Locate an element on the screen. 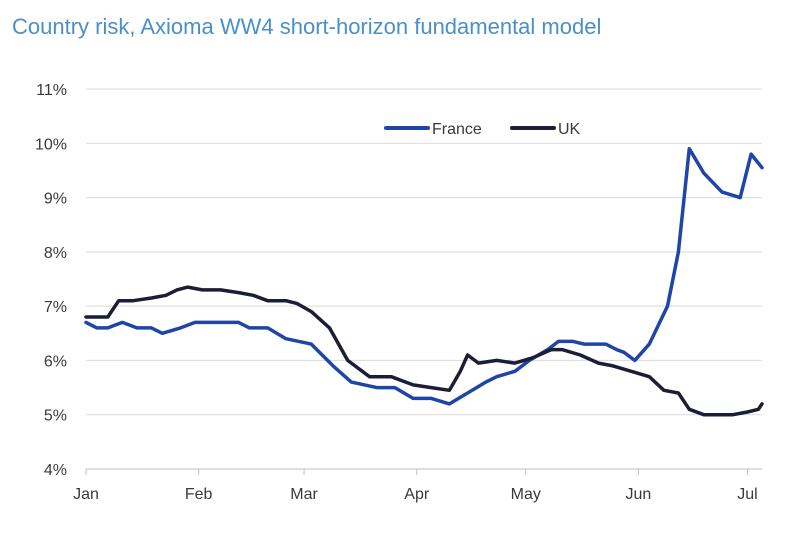  y-tick-label: 4% is located at coordinates (55, 470).